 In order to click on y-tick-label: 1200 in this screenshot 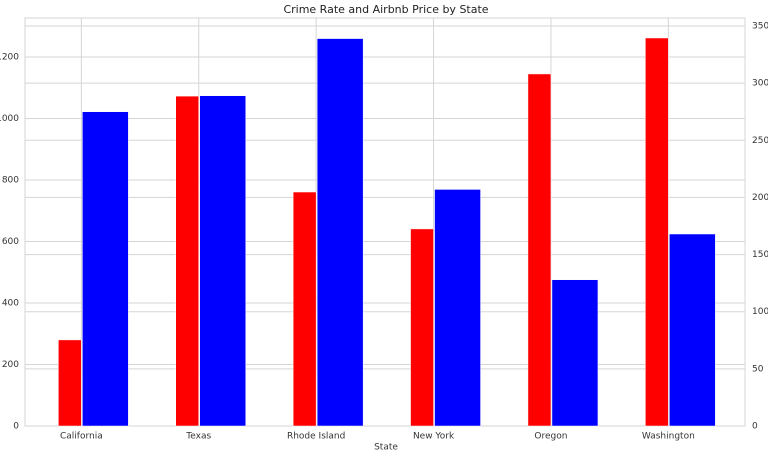, I will do `click(9, 58)`.